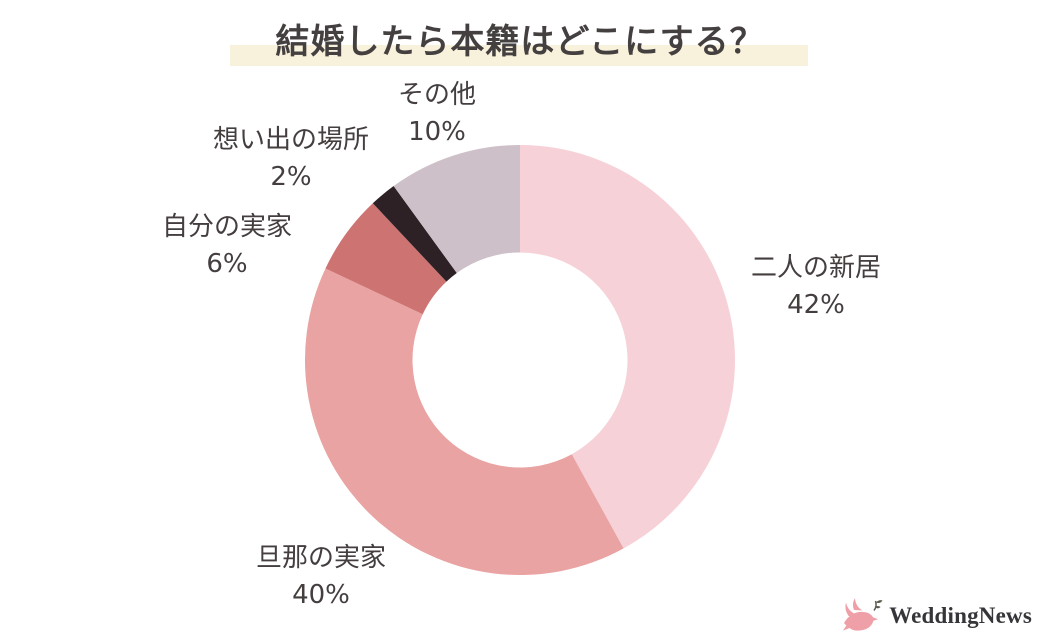 Image resolution: width=1040 pixels, height=642 pixels. I want to click on segment-name: その他, so click(437, 95).